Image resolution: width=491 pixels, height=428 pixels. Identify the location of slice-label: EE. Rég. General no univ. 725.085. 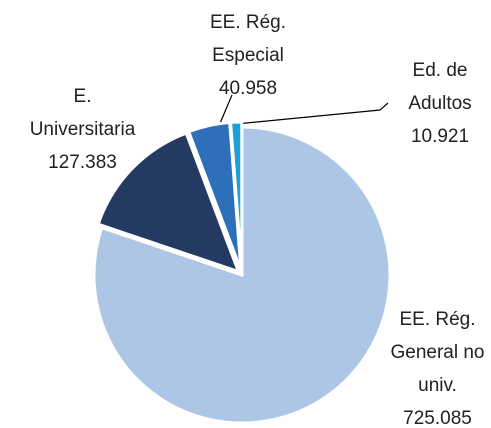
(437, 365).